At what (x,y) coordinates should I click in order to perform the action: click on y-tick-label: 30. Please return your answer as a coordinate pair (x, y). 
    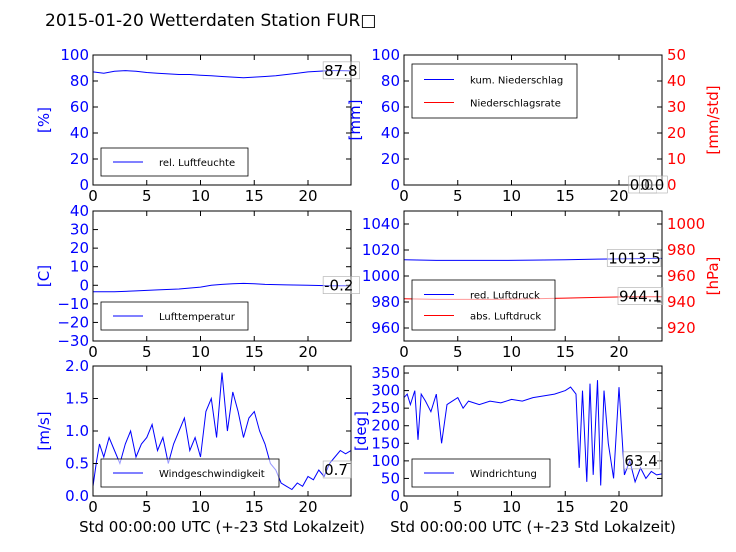
    Looking at the image, I should click on (79, 230).